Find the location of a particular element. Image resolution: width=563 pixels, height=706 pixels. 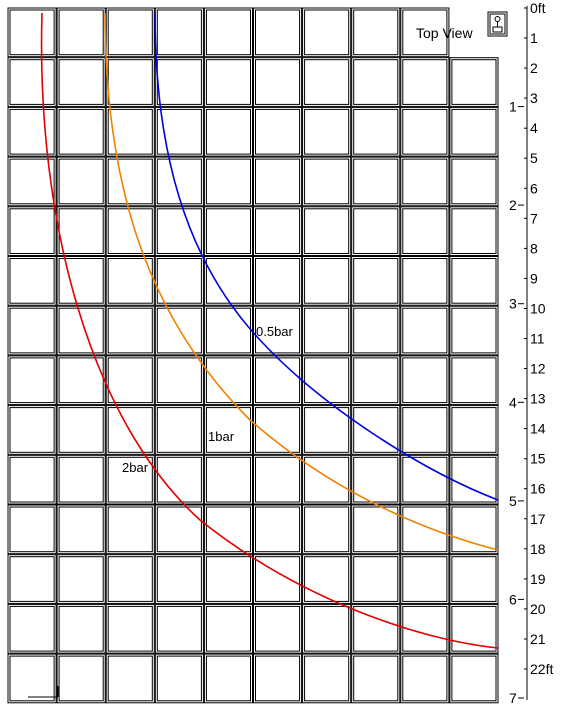

view-toggle-button is located at coordinates (497, 24).